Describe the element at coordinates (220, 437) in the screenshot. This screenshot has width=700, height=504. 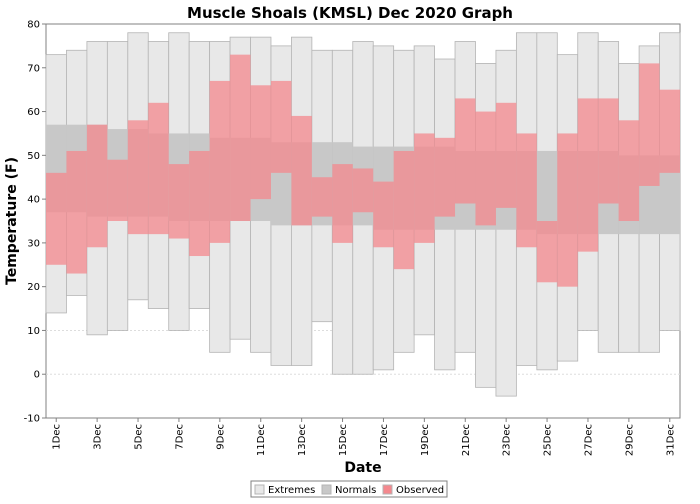
I see `x-tick-label: 9Dec` at that location.